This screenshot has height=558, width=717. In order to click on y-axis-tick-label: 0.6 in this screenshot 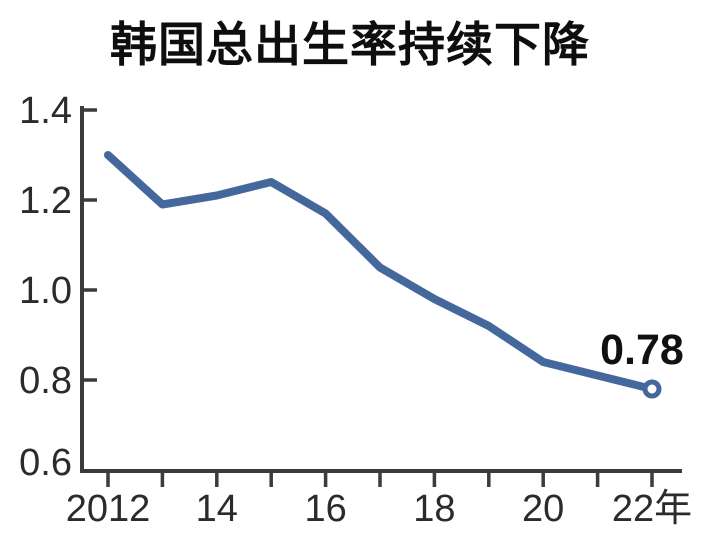, I will do `click(45, 463)`.